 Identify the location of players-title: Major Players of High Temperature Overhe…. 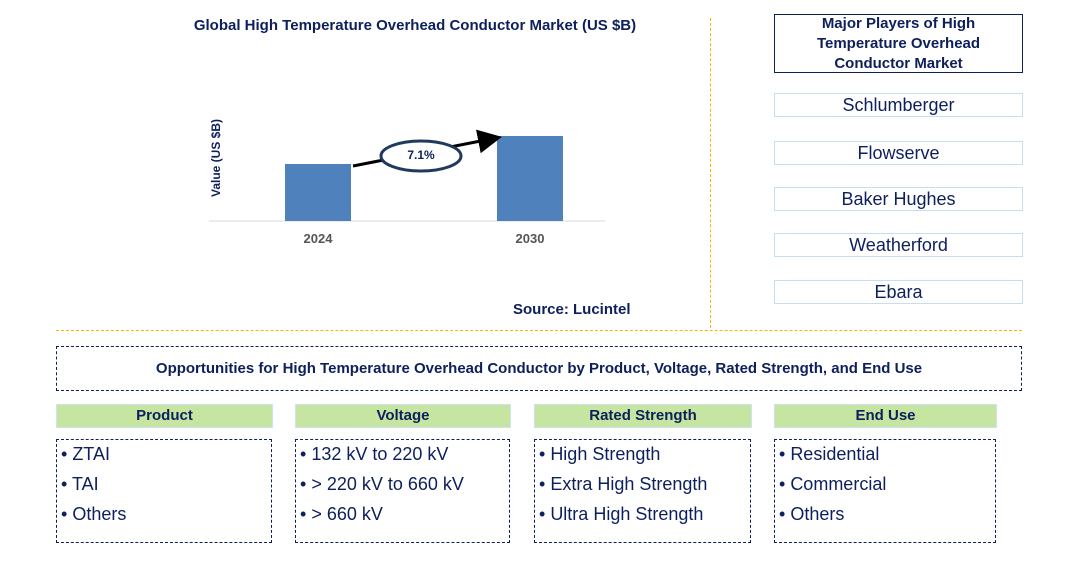
(898, 43).